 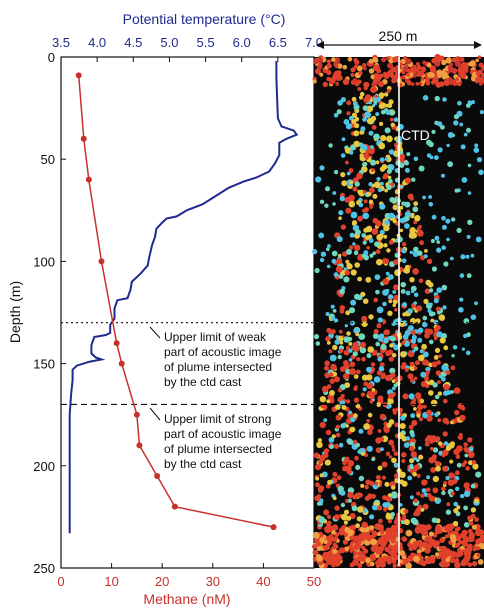 I want to click on methane-tick-label: 40, so click(x=263, y=581).